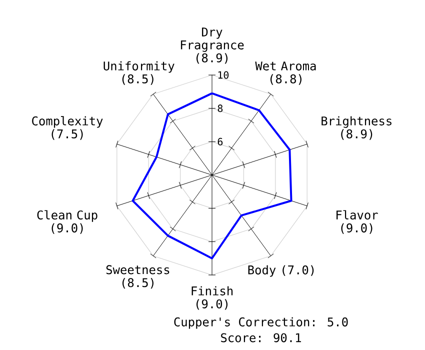  What do you see at coordinates (223, 75) in the screenshot?
I see `y-tick-label: 10` at bounding box center [223, 75].